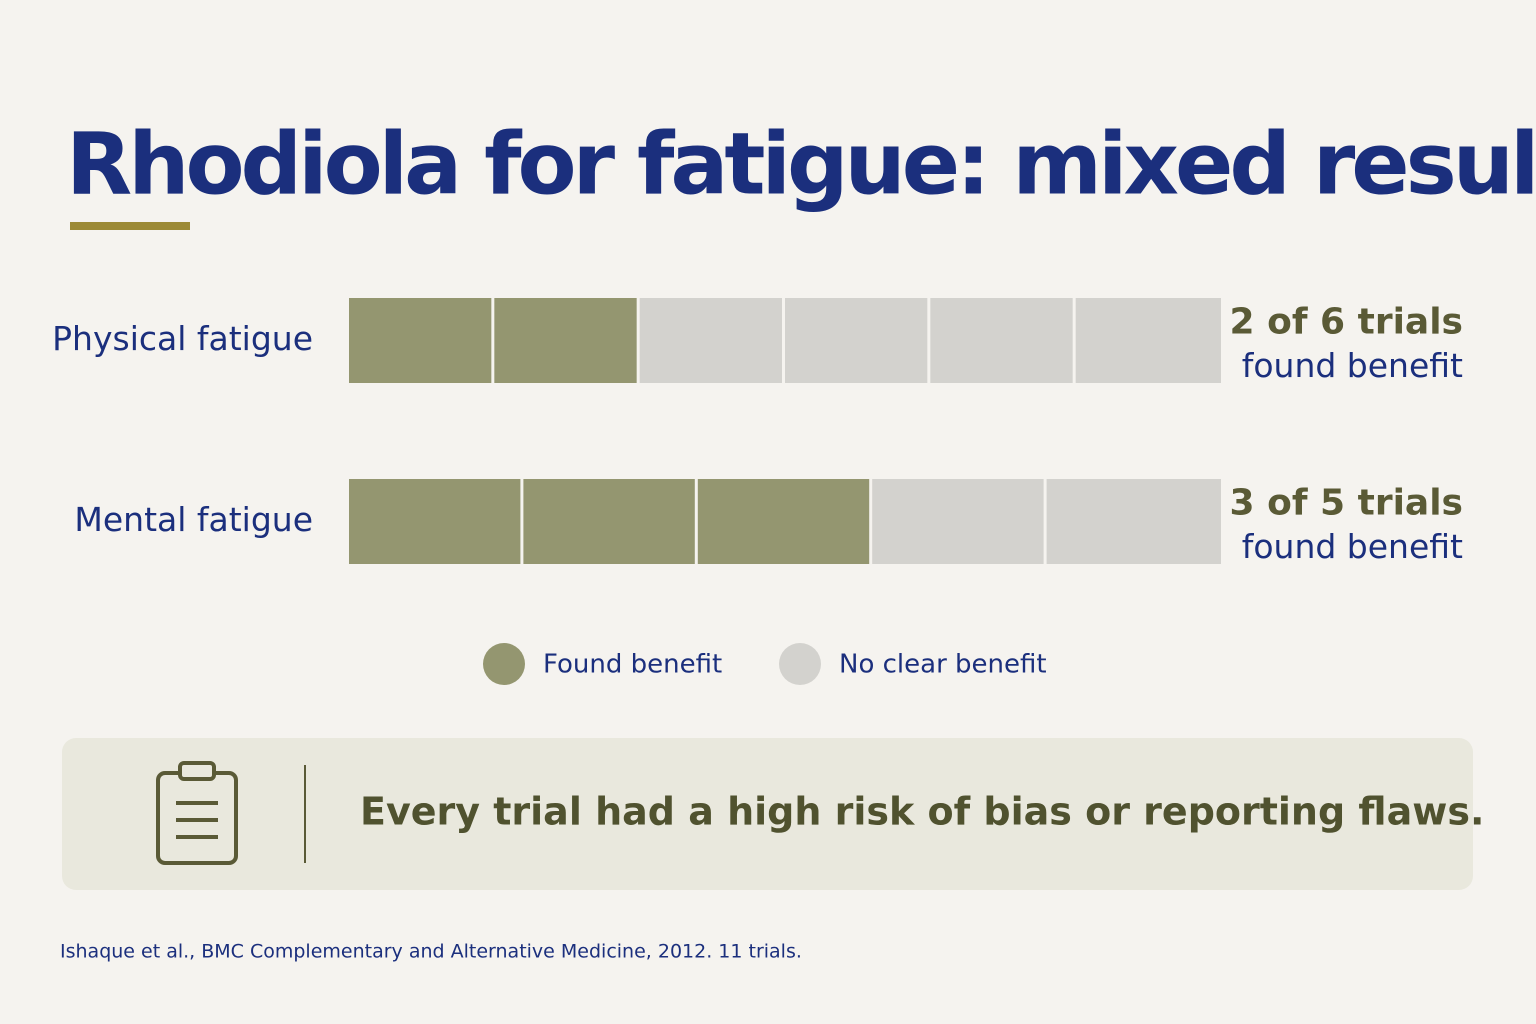  What do you see at coordinates (801, 164) in the screenshot?
I see `chart-title: Rhodiola for fatigue: mixed results` at bounding box center [801, 164].